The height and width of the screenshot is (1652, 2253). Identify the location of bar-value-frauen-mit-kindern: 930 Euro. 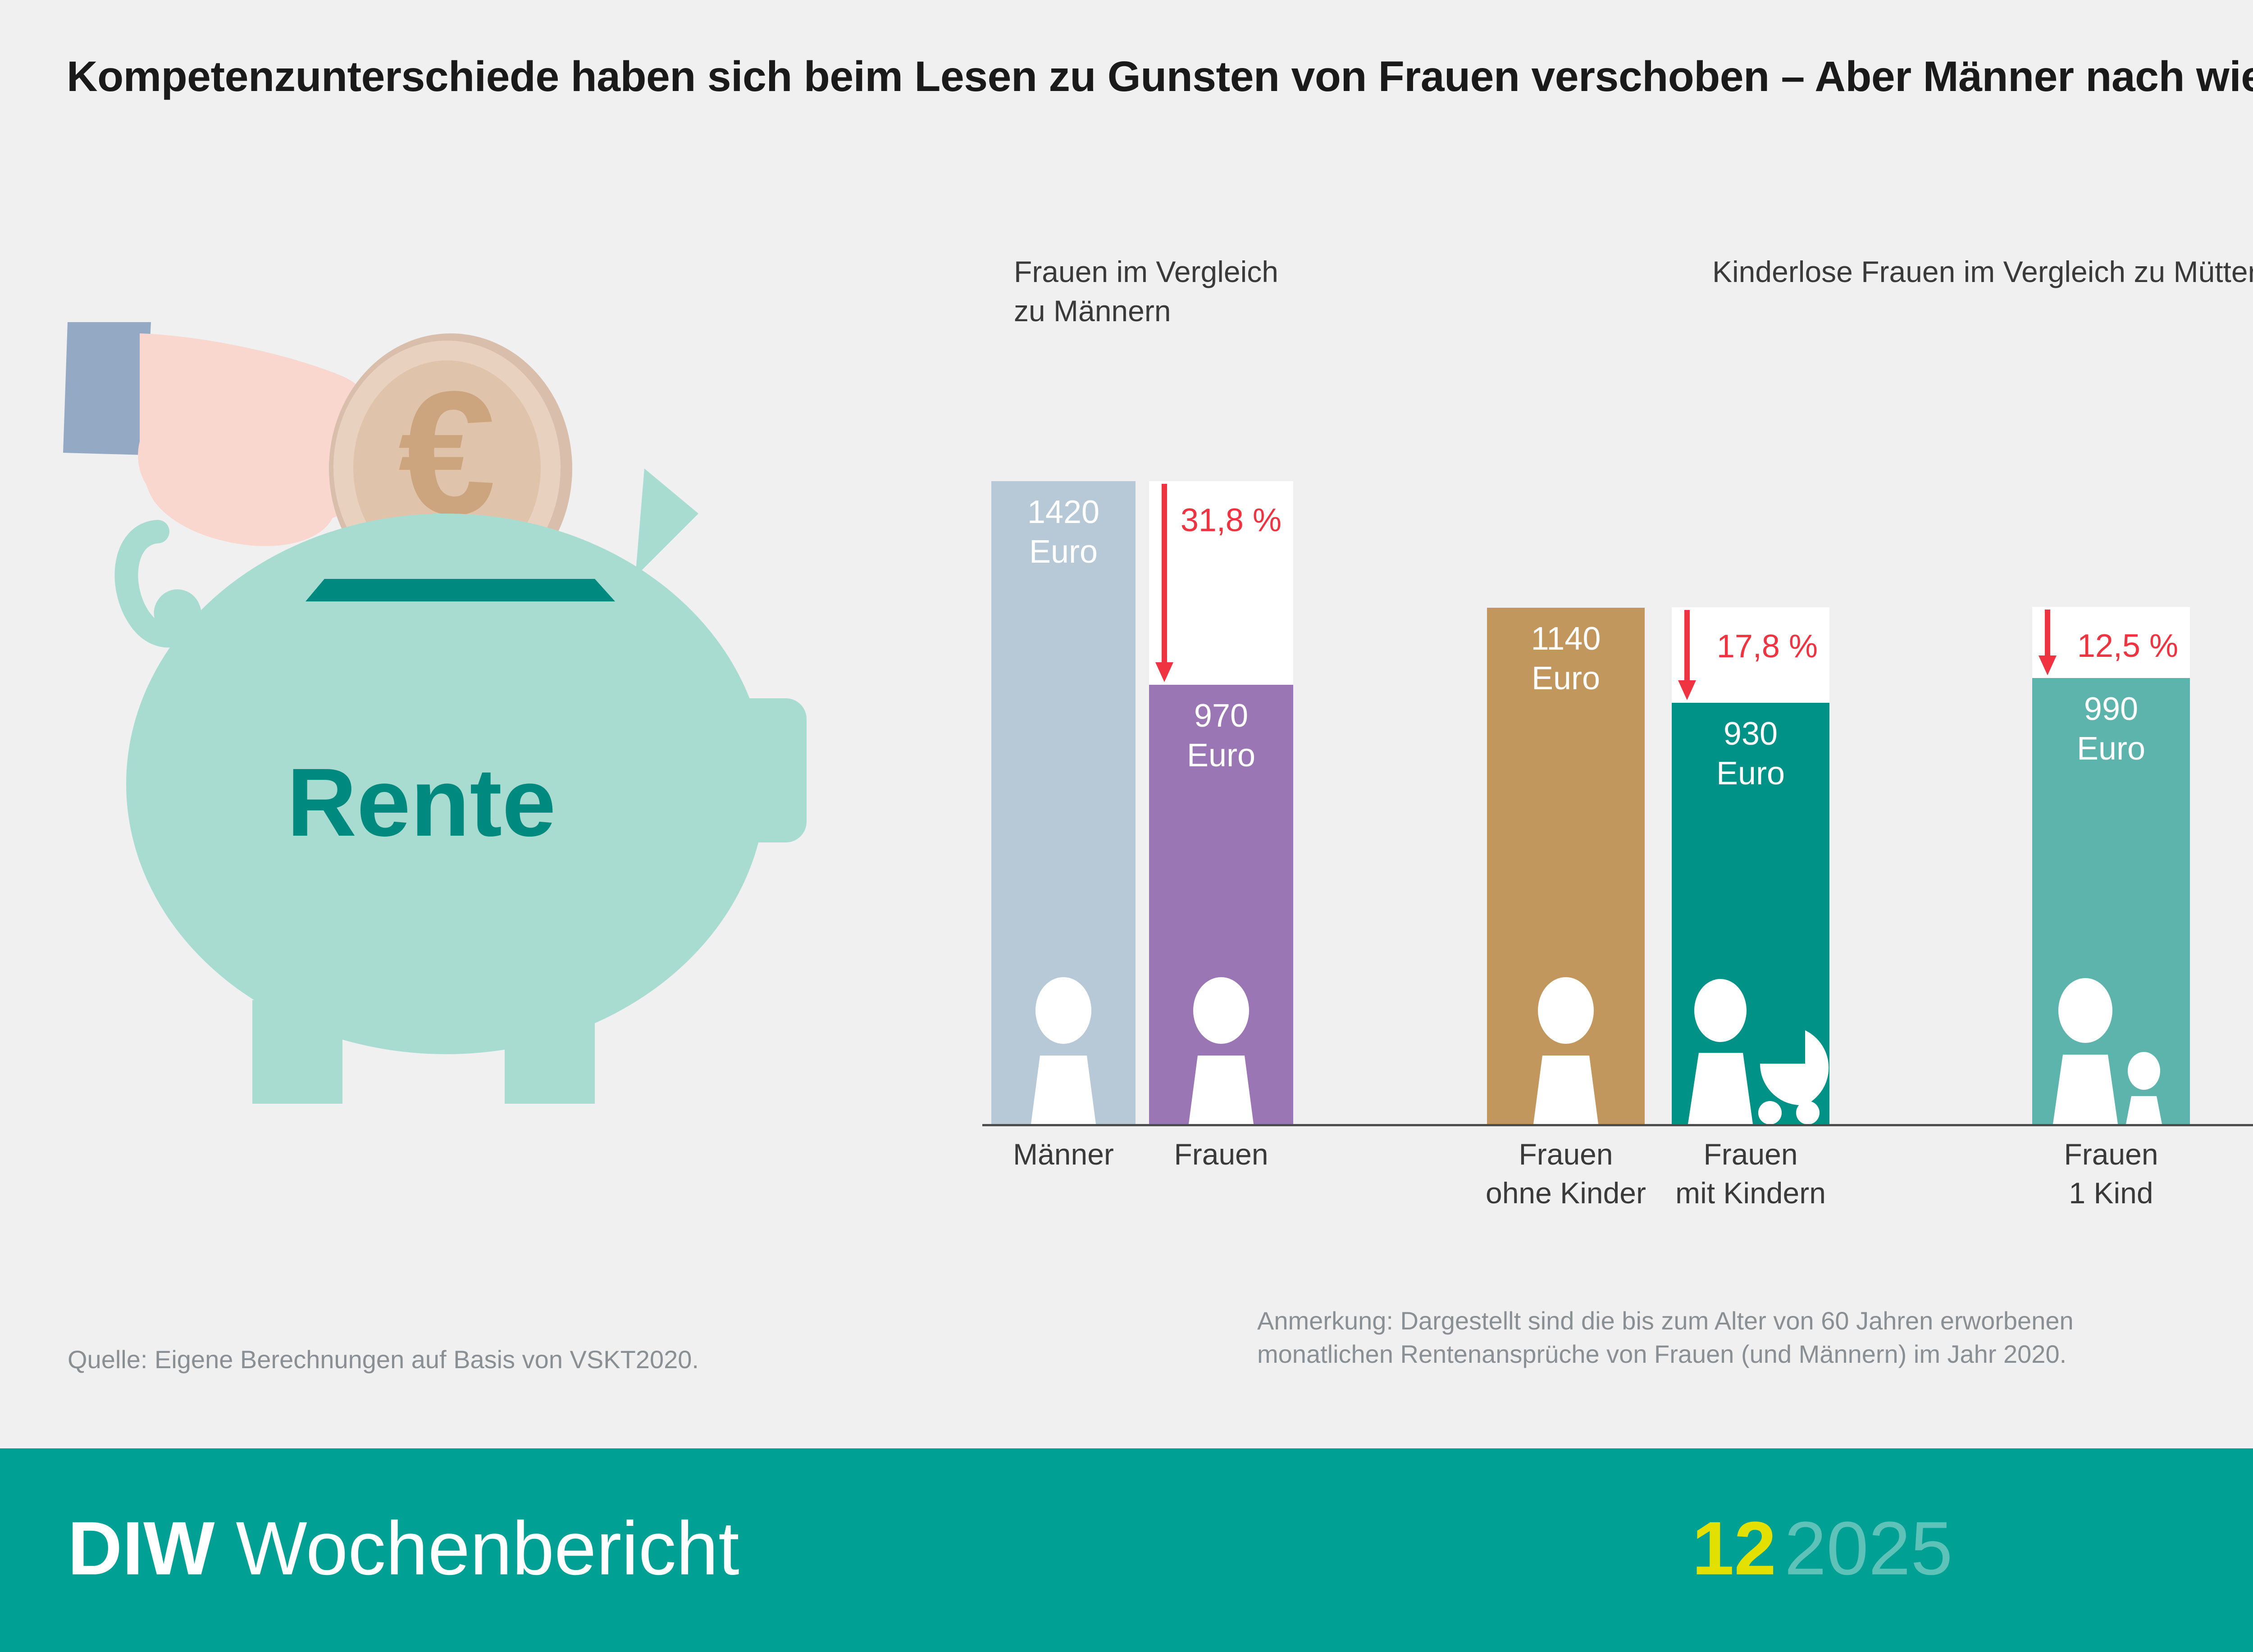
(1750, 754).